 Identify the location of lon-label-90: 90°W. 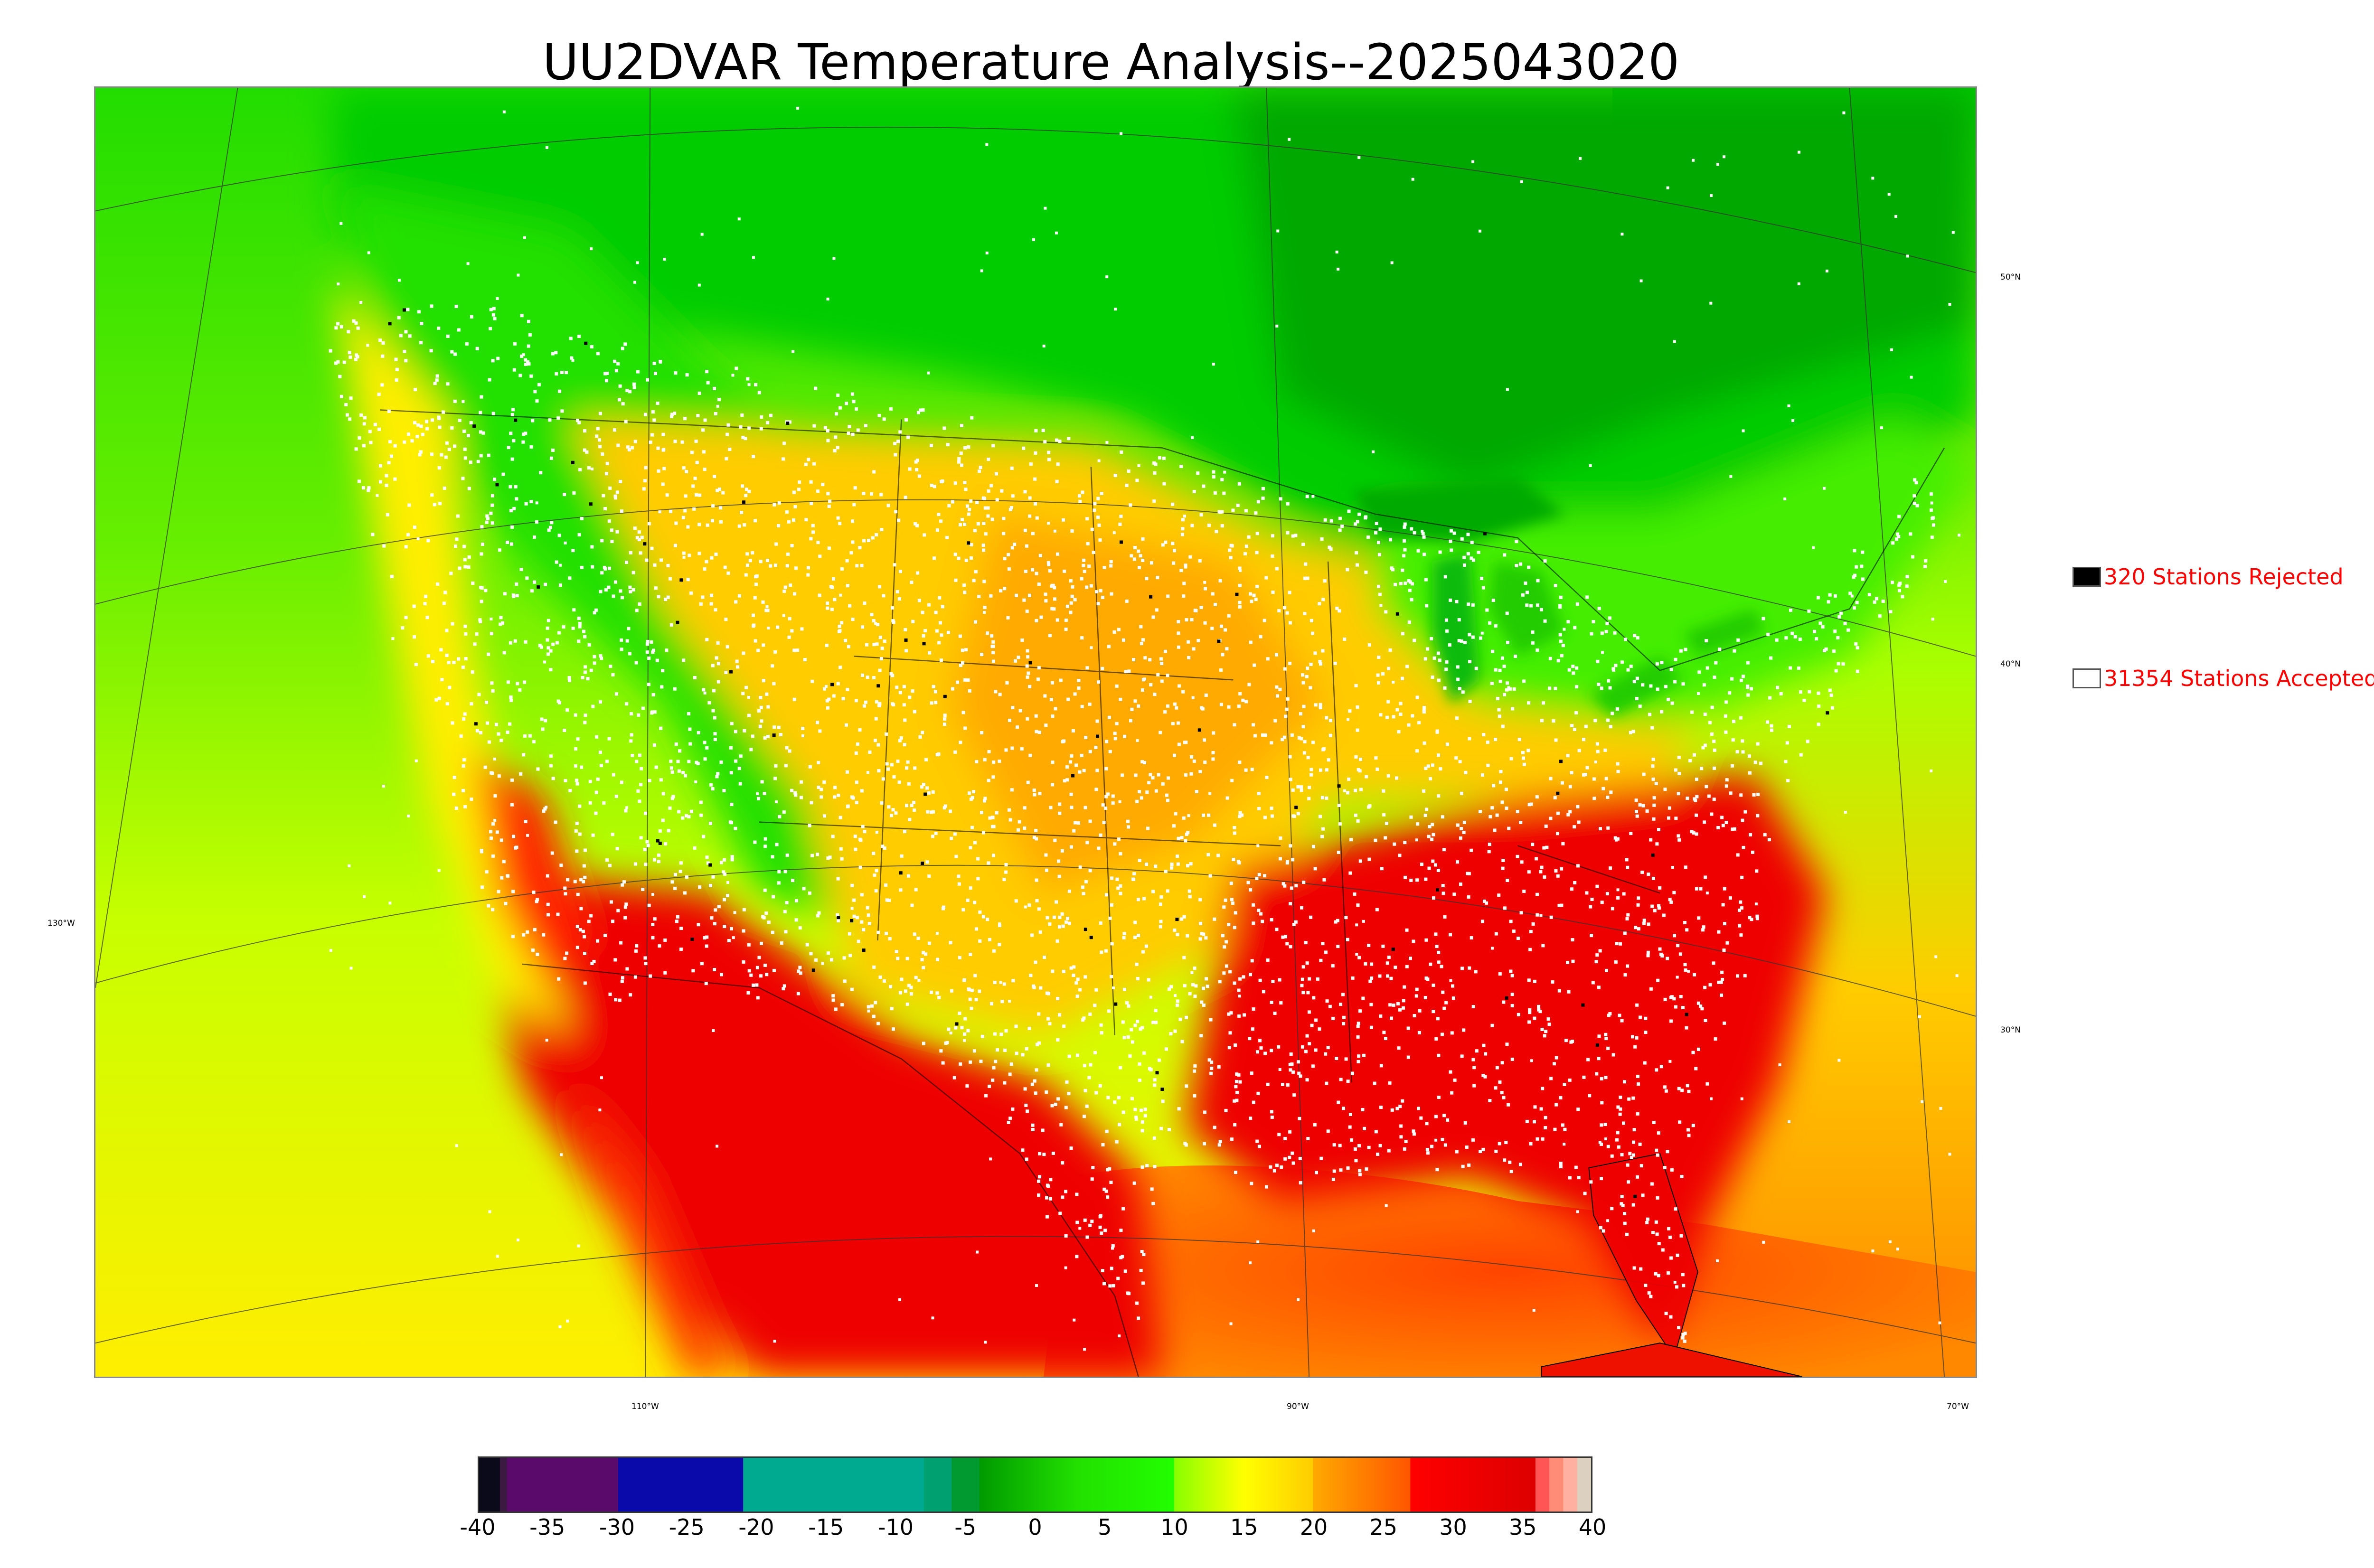
(1298, 1407).